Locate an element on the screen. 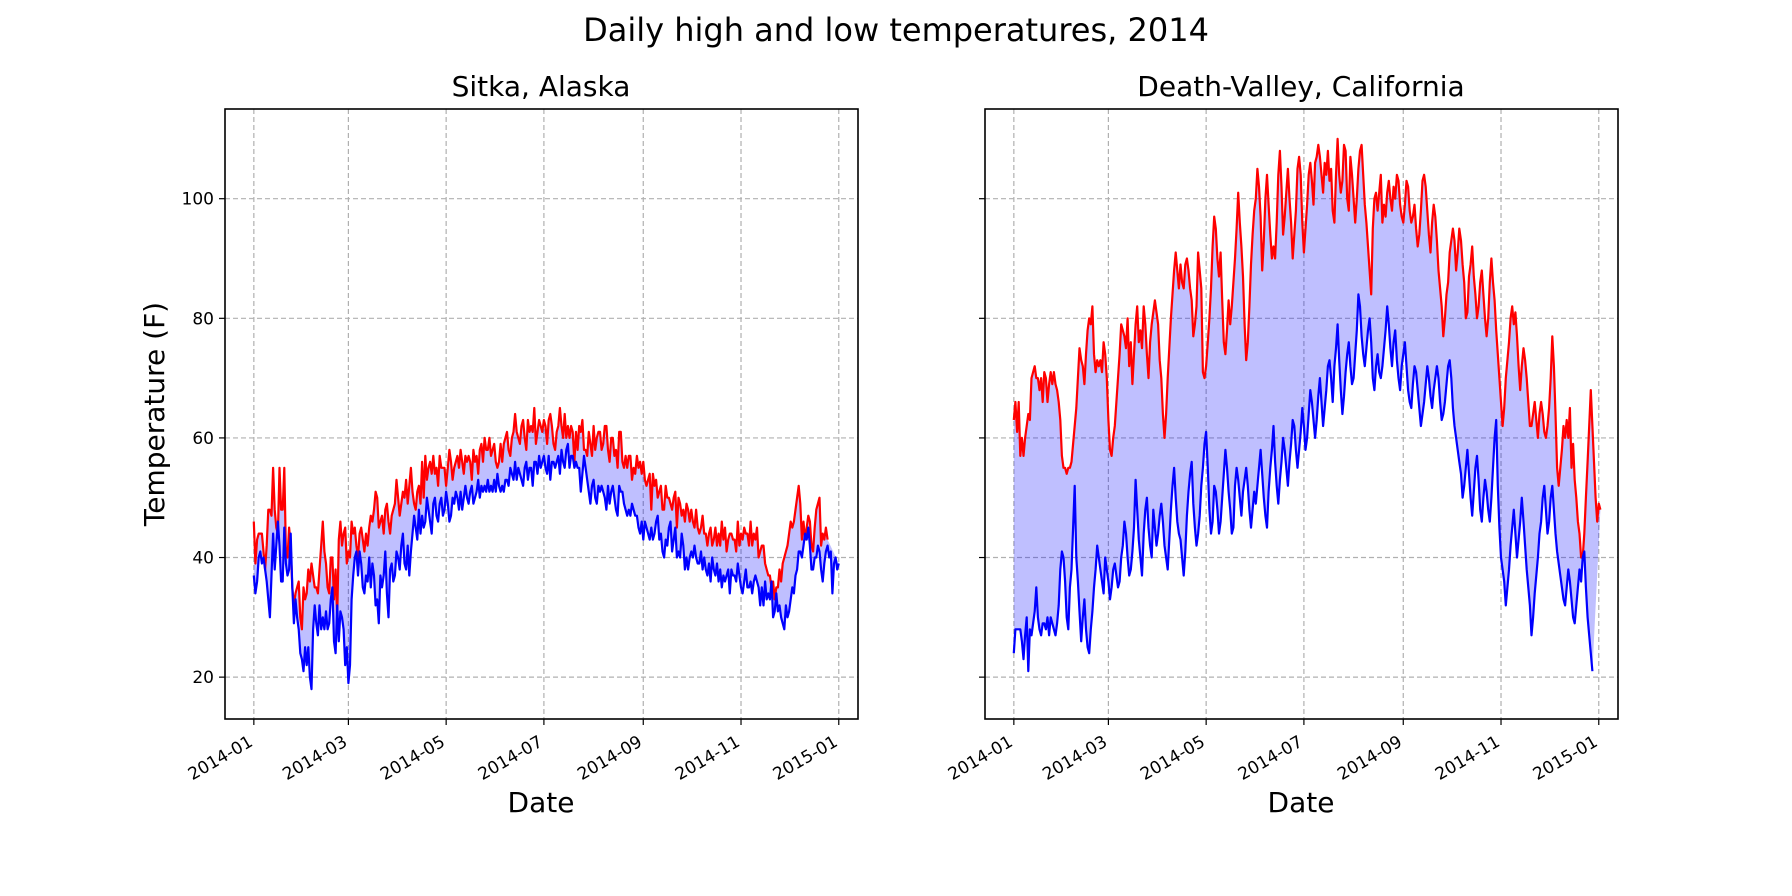  high-temperature-line is located at coordinates (540, 518).